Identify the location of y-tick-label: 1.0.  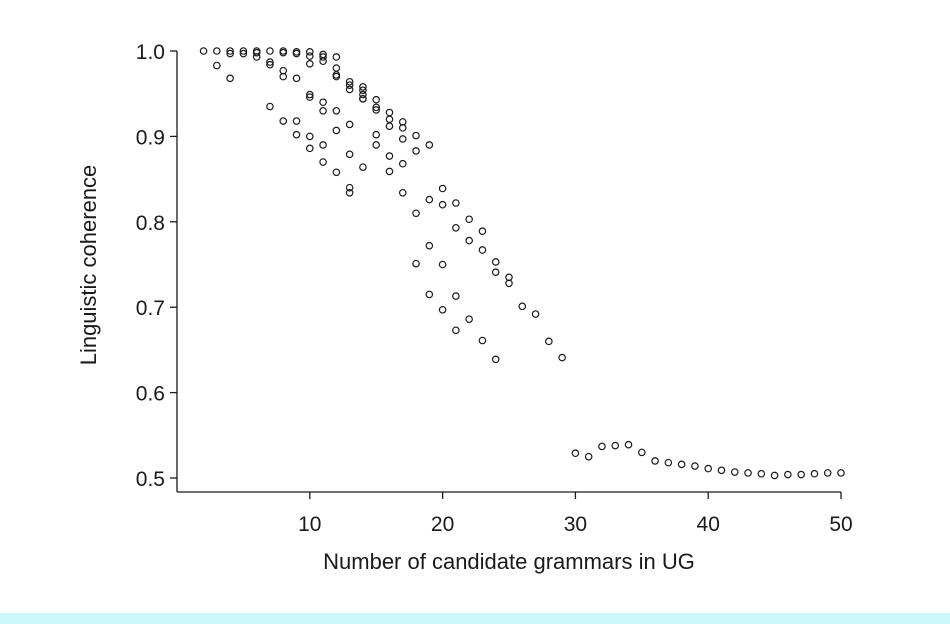
(150, 52).